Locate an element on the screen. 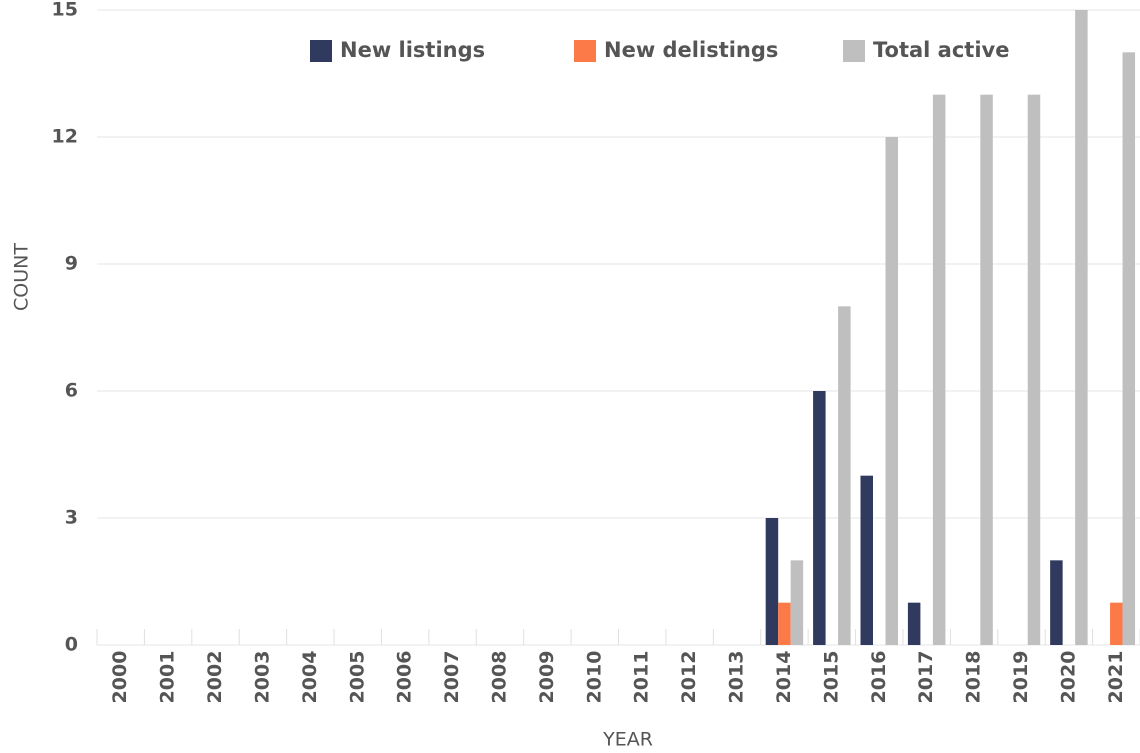 The image size is (1140, 753). x-tick-label: 2007 is located at coordinates (452, 677).